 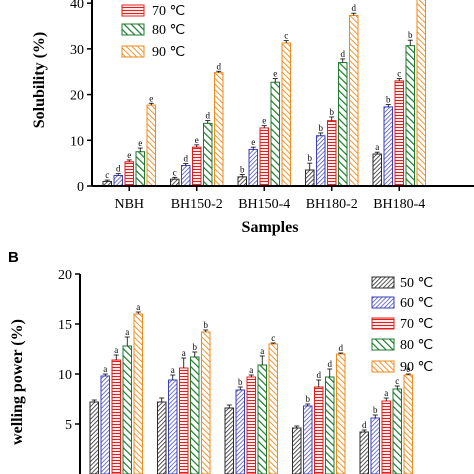 I want to click on x-tick-label: BH150-4, so click(x=264, y=204).